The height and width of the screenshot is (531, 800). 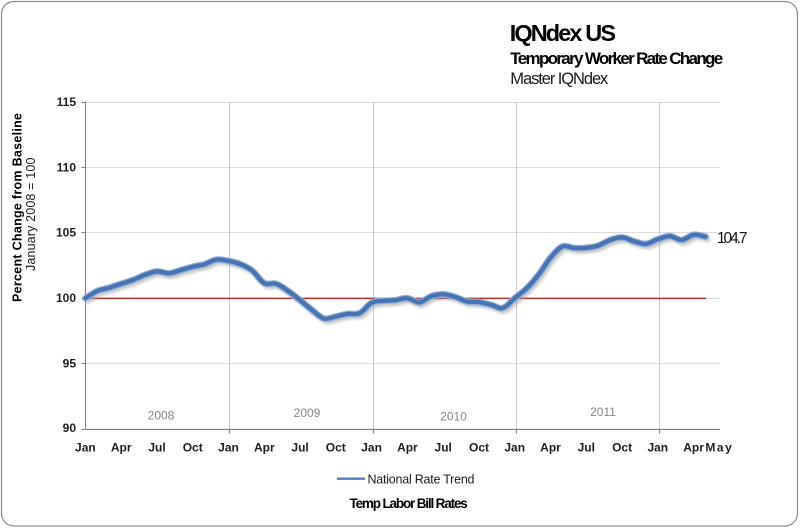 I want to click on svg-text: 115, so click(x=67, y=102).